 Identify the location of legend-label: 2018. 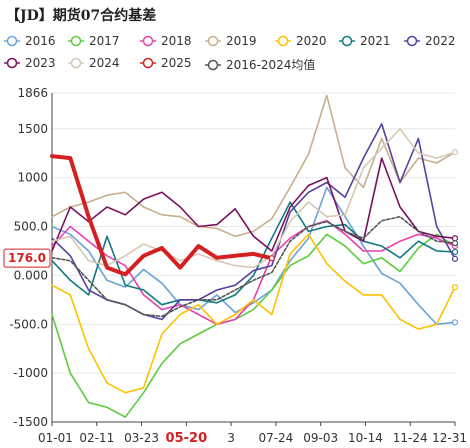
(176, 41).